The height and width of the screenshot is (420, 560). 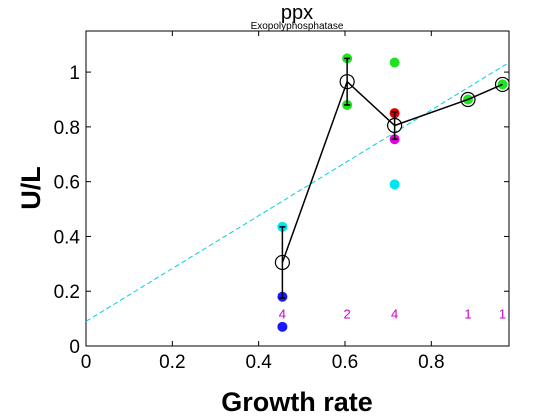 I want to click on x-tick-label: 0, so click(x=86, y=362).